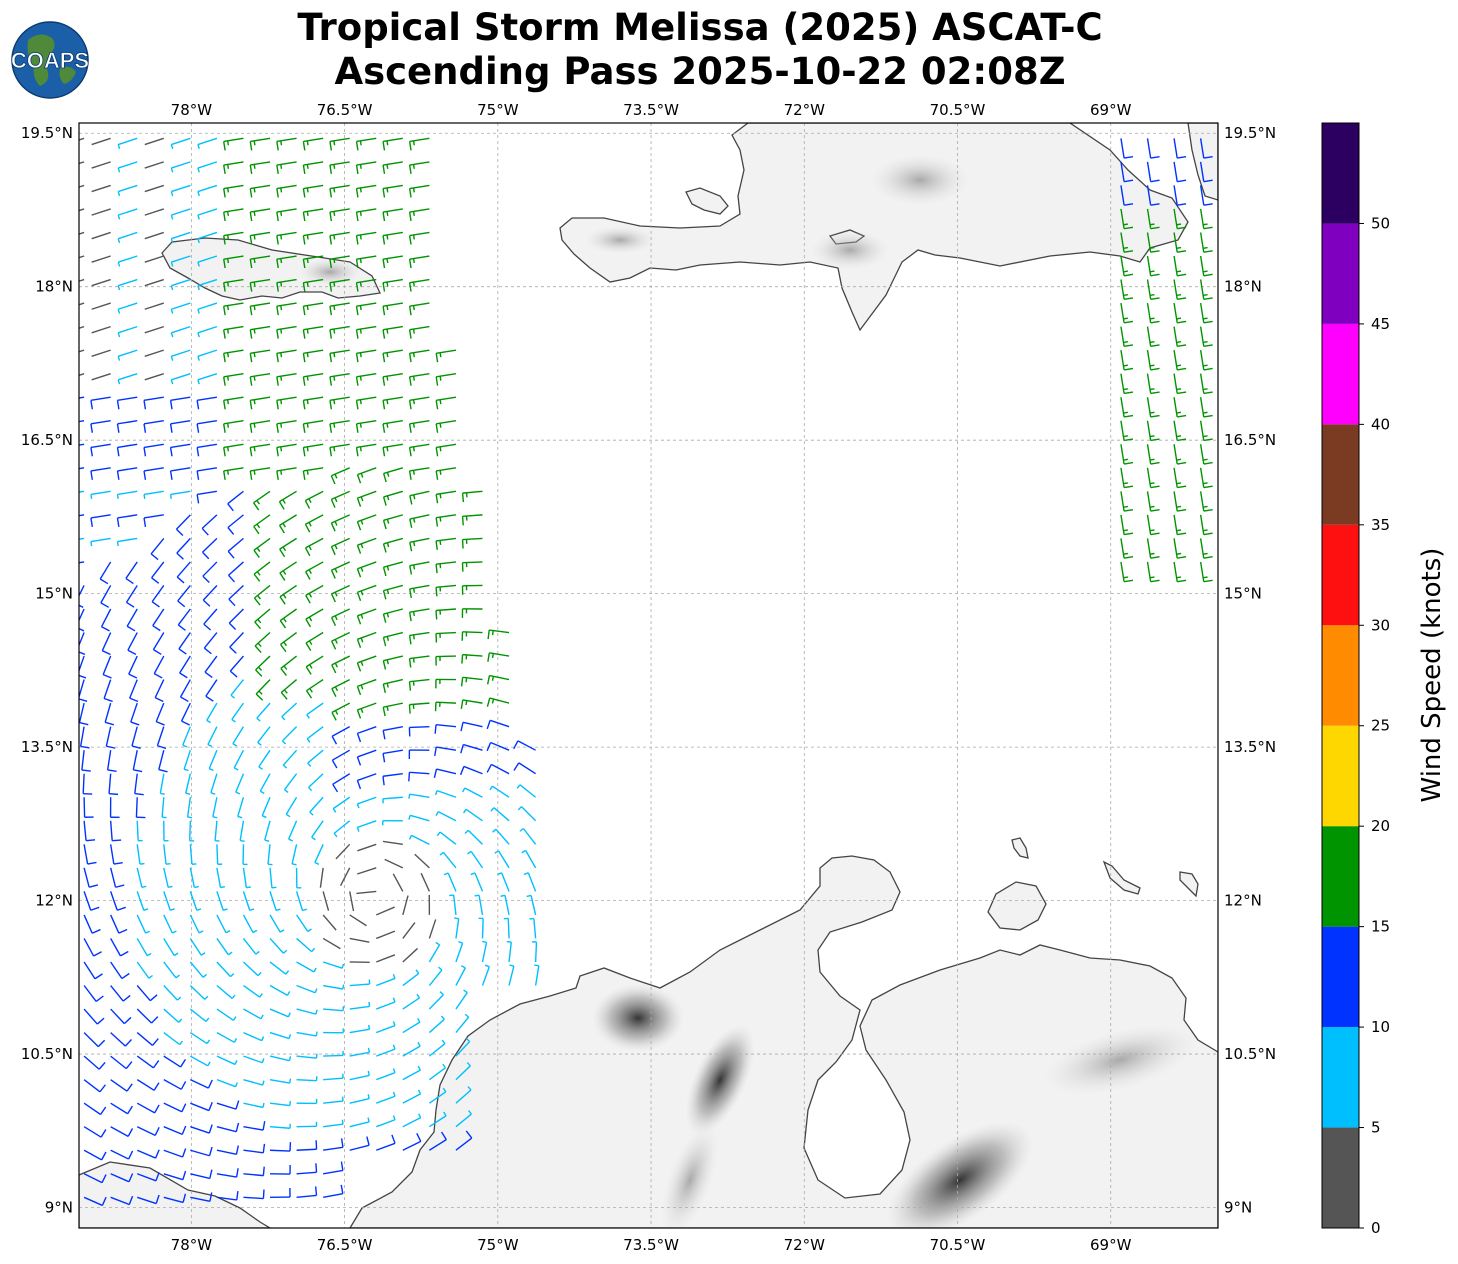 This screenshot has height=1264, width=1458. I want to click on colorbar-tick-label-3: 15, so click(1380, 927).